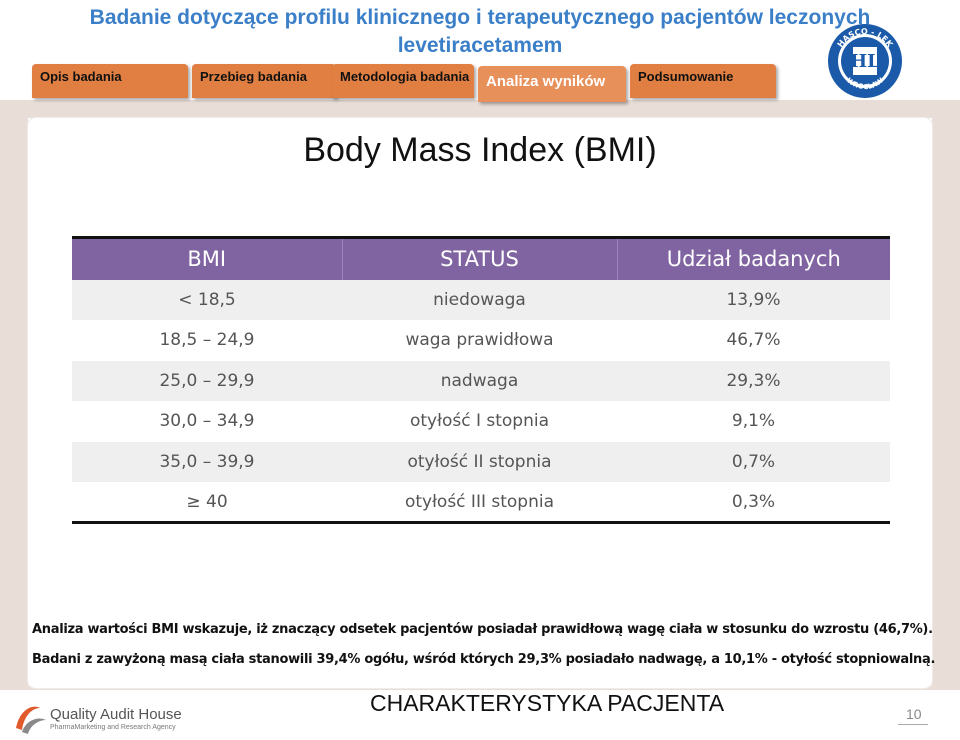 The image size is (960, 740). I want to click on tab-metodologia-badania: Metodologia badania, so click(403, 81).